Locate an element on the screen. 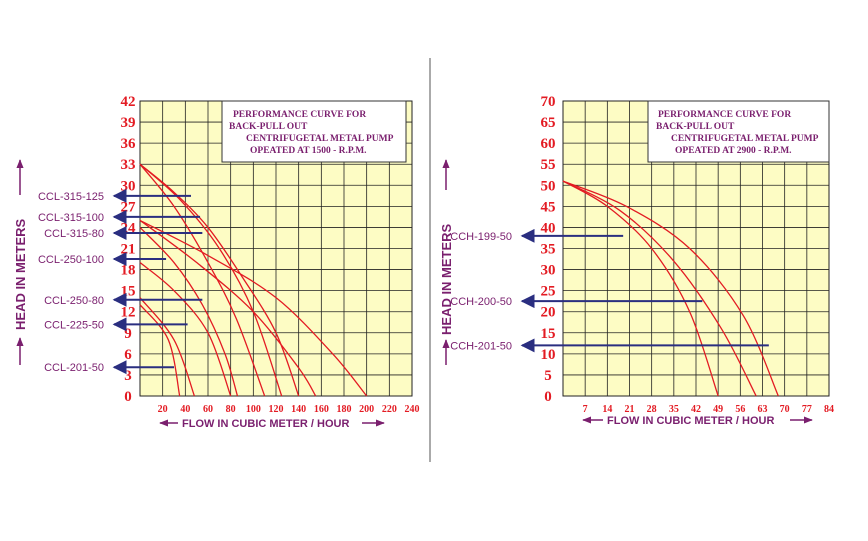  y-tick-labels: 0 5 10 15 20 25 30 35 40 45 50 55 60 65 70 is located at coordinates (548, 249).